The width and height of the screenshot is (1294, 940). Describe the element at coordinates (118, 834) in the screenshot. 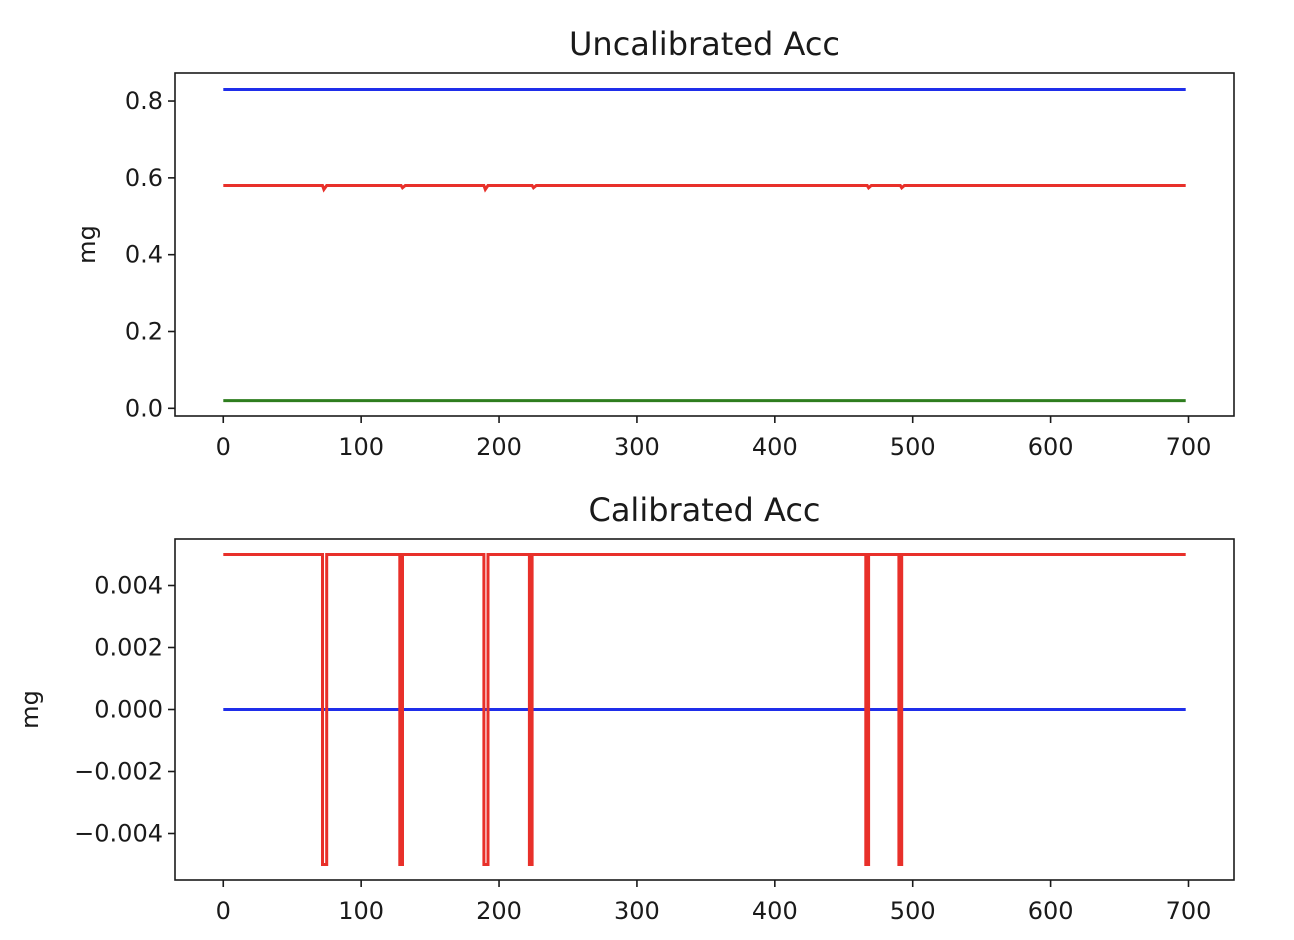

I see `y-tick-label: −0.004` at that location.